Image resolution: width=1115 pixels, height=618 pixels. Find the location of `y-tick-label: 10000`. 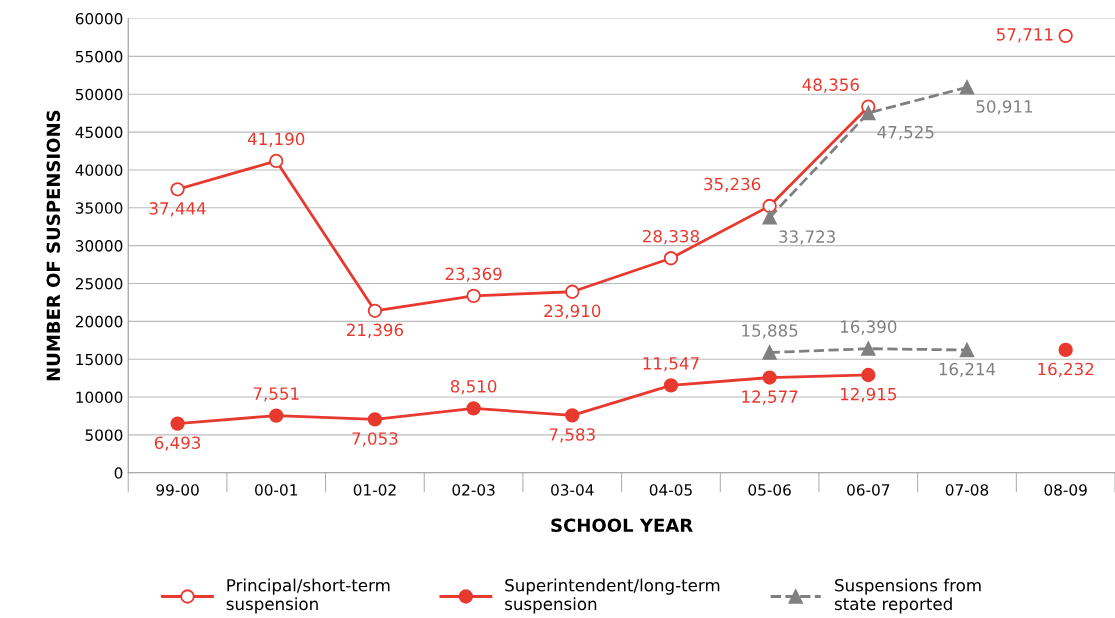

y-tick-label: 10000 is located at coordinates (99, 397).